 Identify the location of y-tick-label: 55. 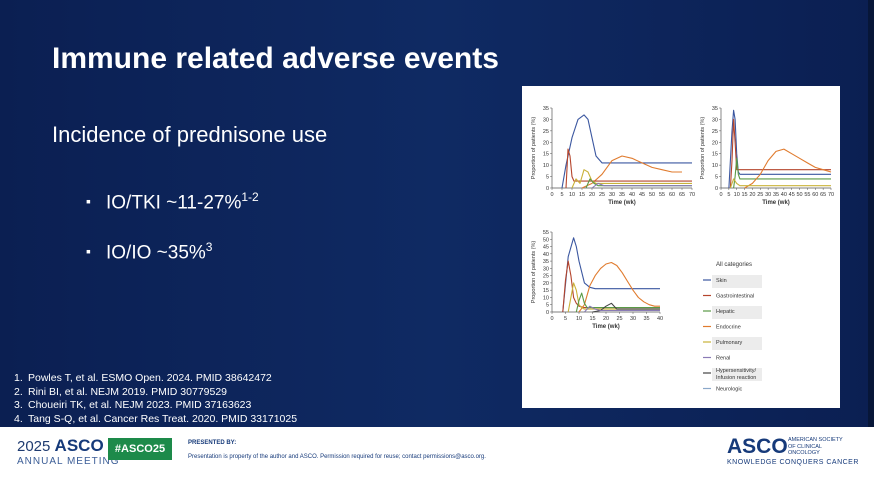
(546, 233).